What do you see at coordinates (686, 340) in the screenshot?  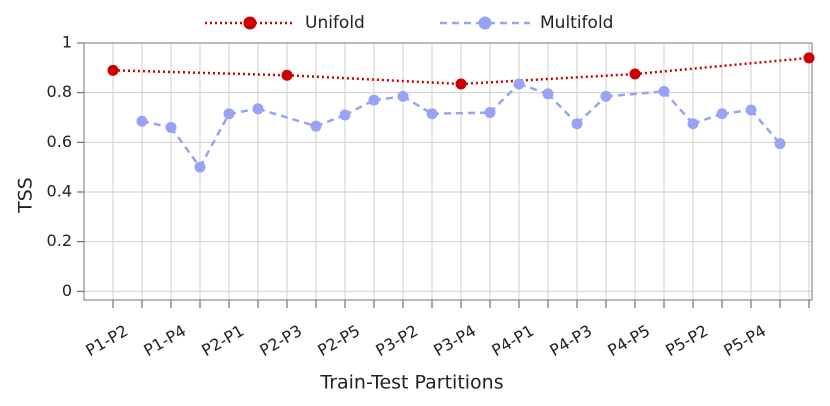 I see `x-tick-label: P5-P2` at bounding box center [686, 340].